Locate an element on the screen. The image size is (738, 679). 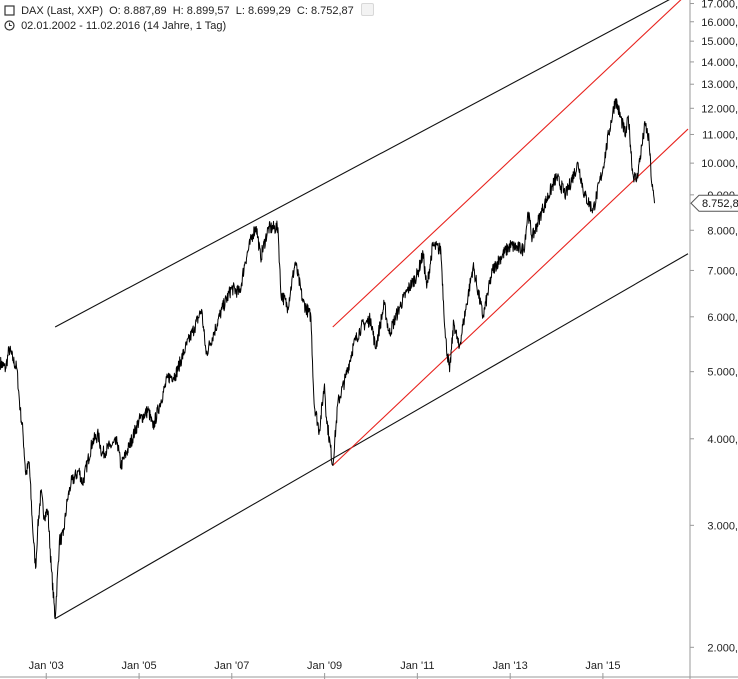
x-tick-label: Jan '05 is located at coordinates (139, 666).